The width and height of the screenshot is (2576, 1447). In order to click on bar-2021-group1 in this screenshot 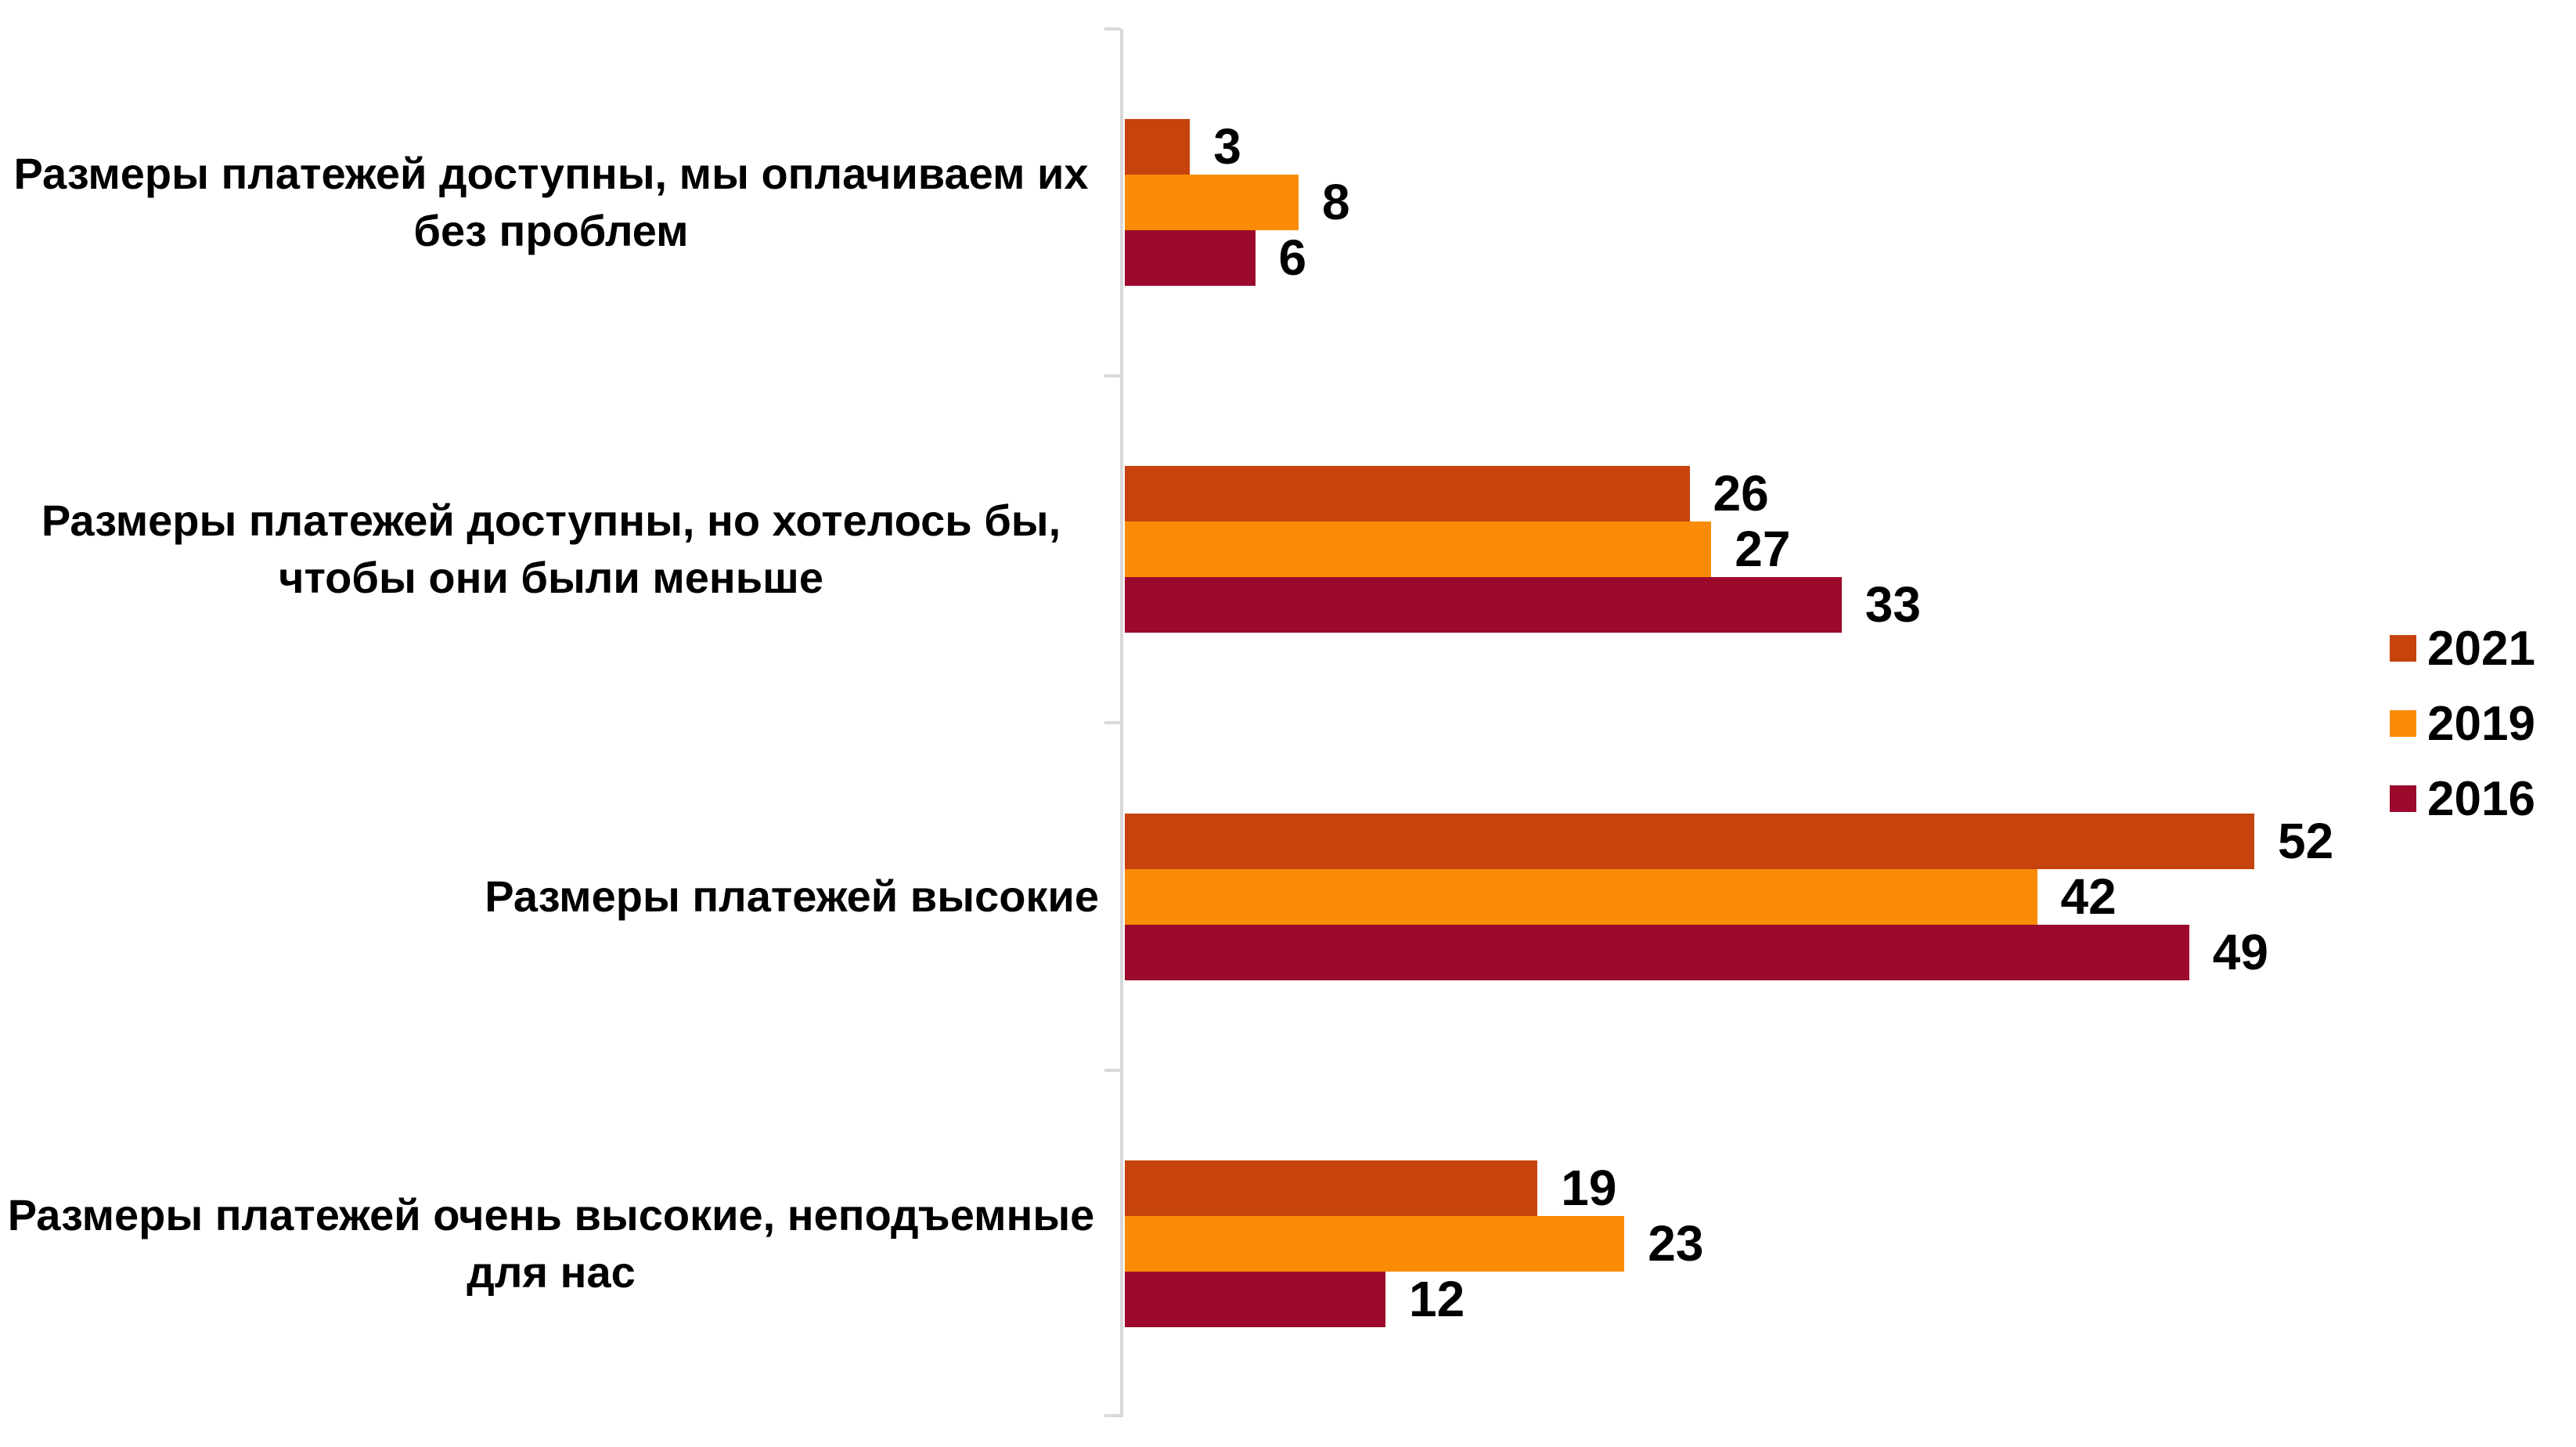, I will do `click(1158, 147)`.